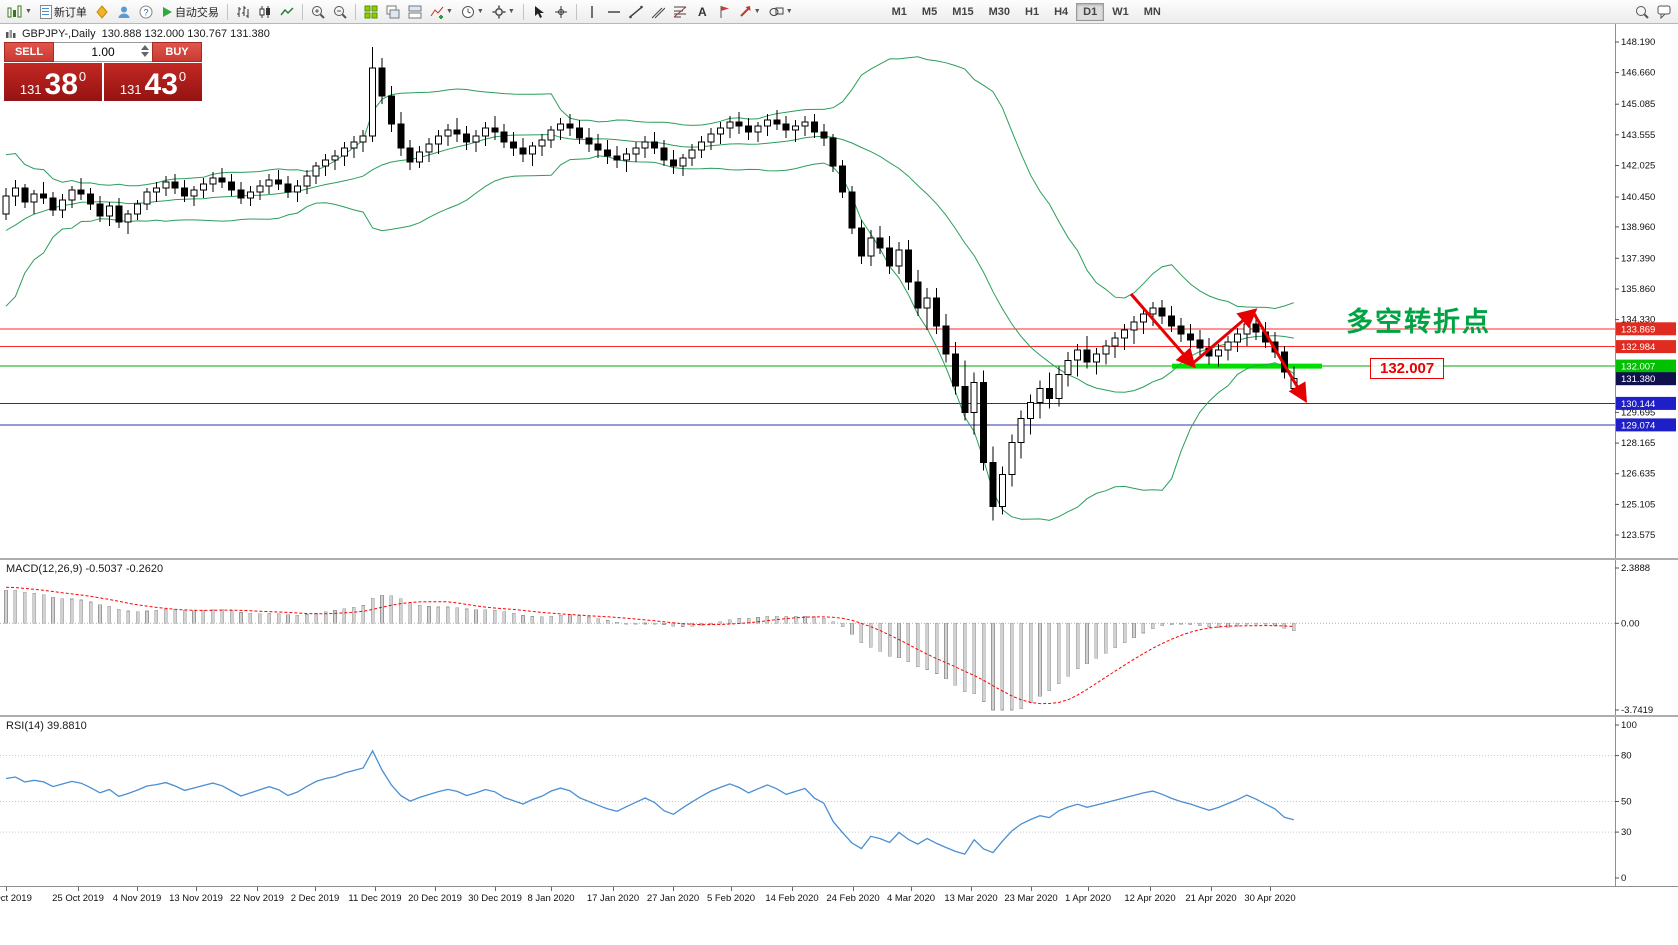  Describe the element at coordinates (137, 898) in the screenshot. I see `date-label: 4 Nov 2019` at that location.